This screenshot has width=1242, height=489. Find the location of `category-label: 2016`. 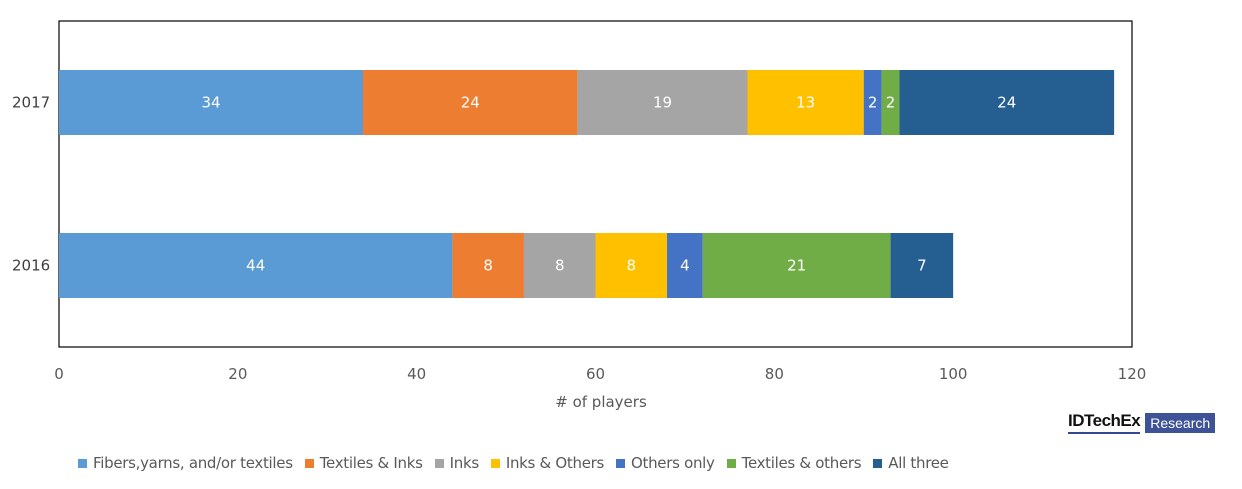

category-label: 2016 is located at coordinates (31, 266).